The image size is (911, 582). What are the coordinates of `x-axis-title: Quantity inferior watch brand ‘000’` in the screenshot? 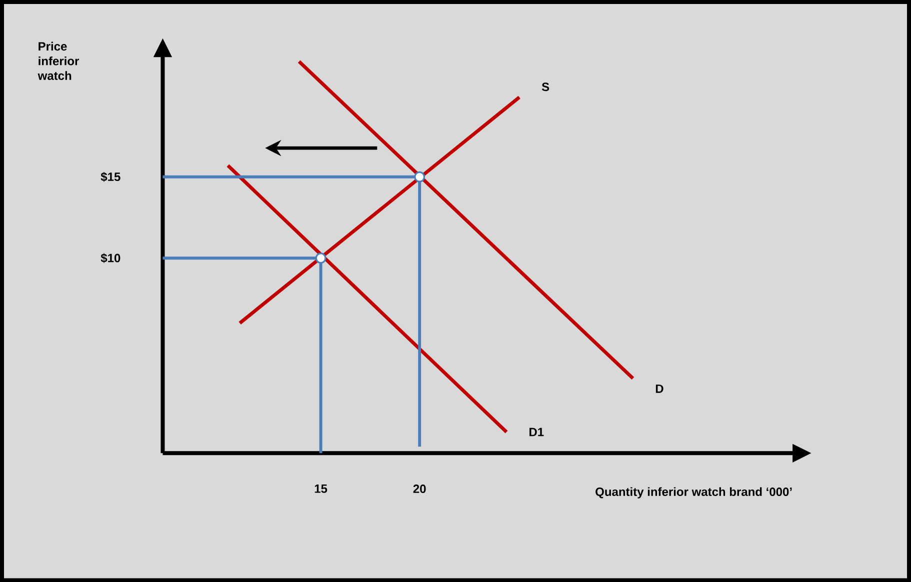 It's located at (694, 492).